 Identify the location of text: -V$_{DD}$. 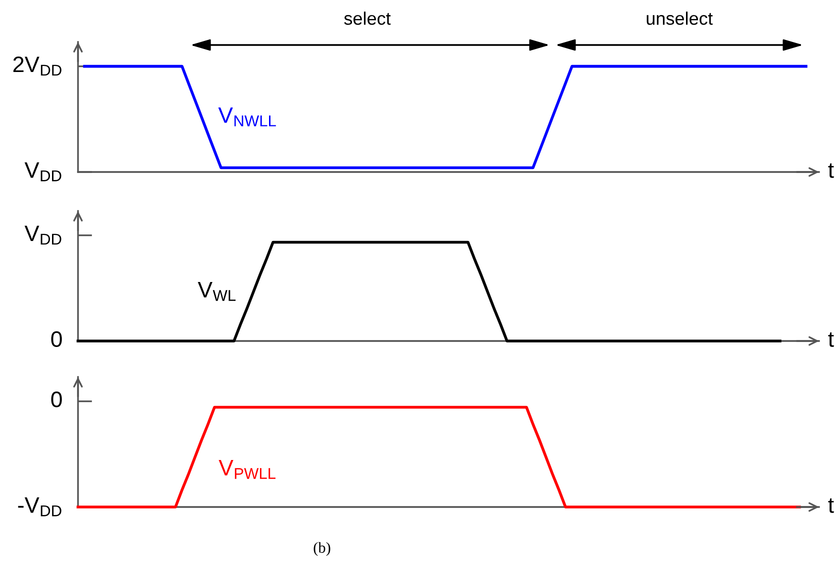
(40, 506).